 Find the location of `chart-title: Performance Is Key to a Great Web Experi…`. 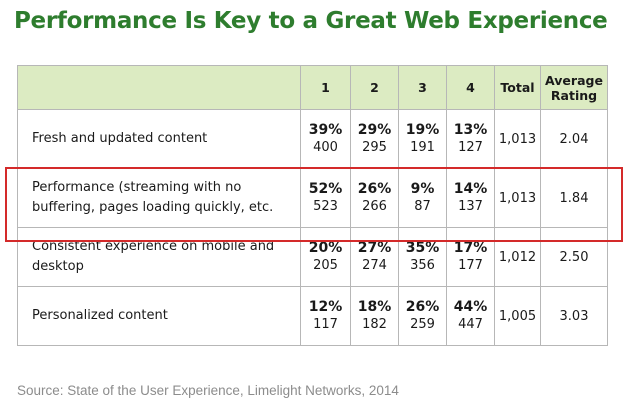

chart-title: Performance Is Key to a Great Web Experi… is located at coordinates (311, 21).